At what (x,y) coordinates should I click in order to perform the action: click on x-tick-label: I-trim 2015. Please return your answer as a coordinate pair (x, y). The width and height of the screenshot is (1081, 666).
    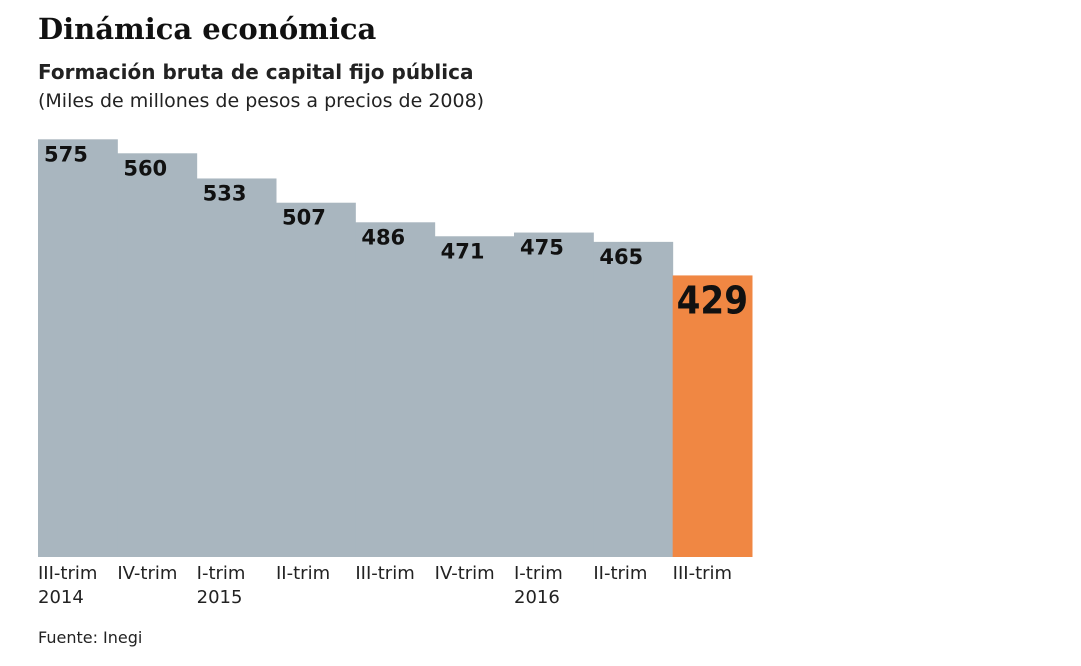
    Looking at the image, I should click on (221, 585).